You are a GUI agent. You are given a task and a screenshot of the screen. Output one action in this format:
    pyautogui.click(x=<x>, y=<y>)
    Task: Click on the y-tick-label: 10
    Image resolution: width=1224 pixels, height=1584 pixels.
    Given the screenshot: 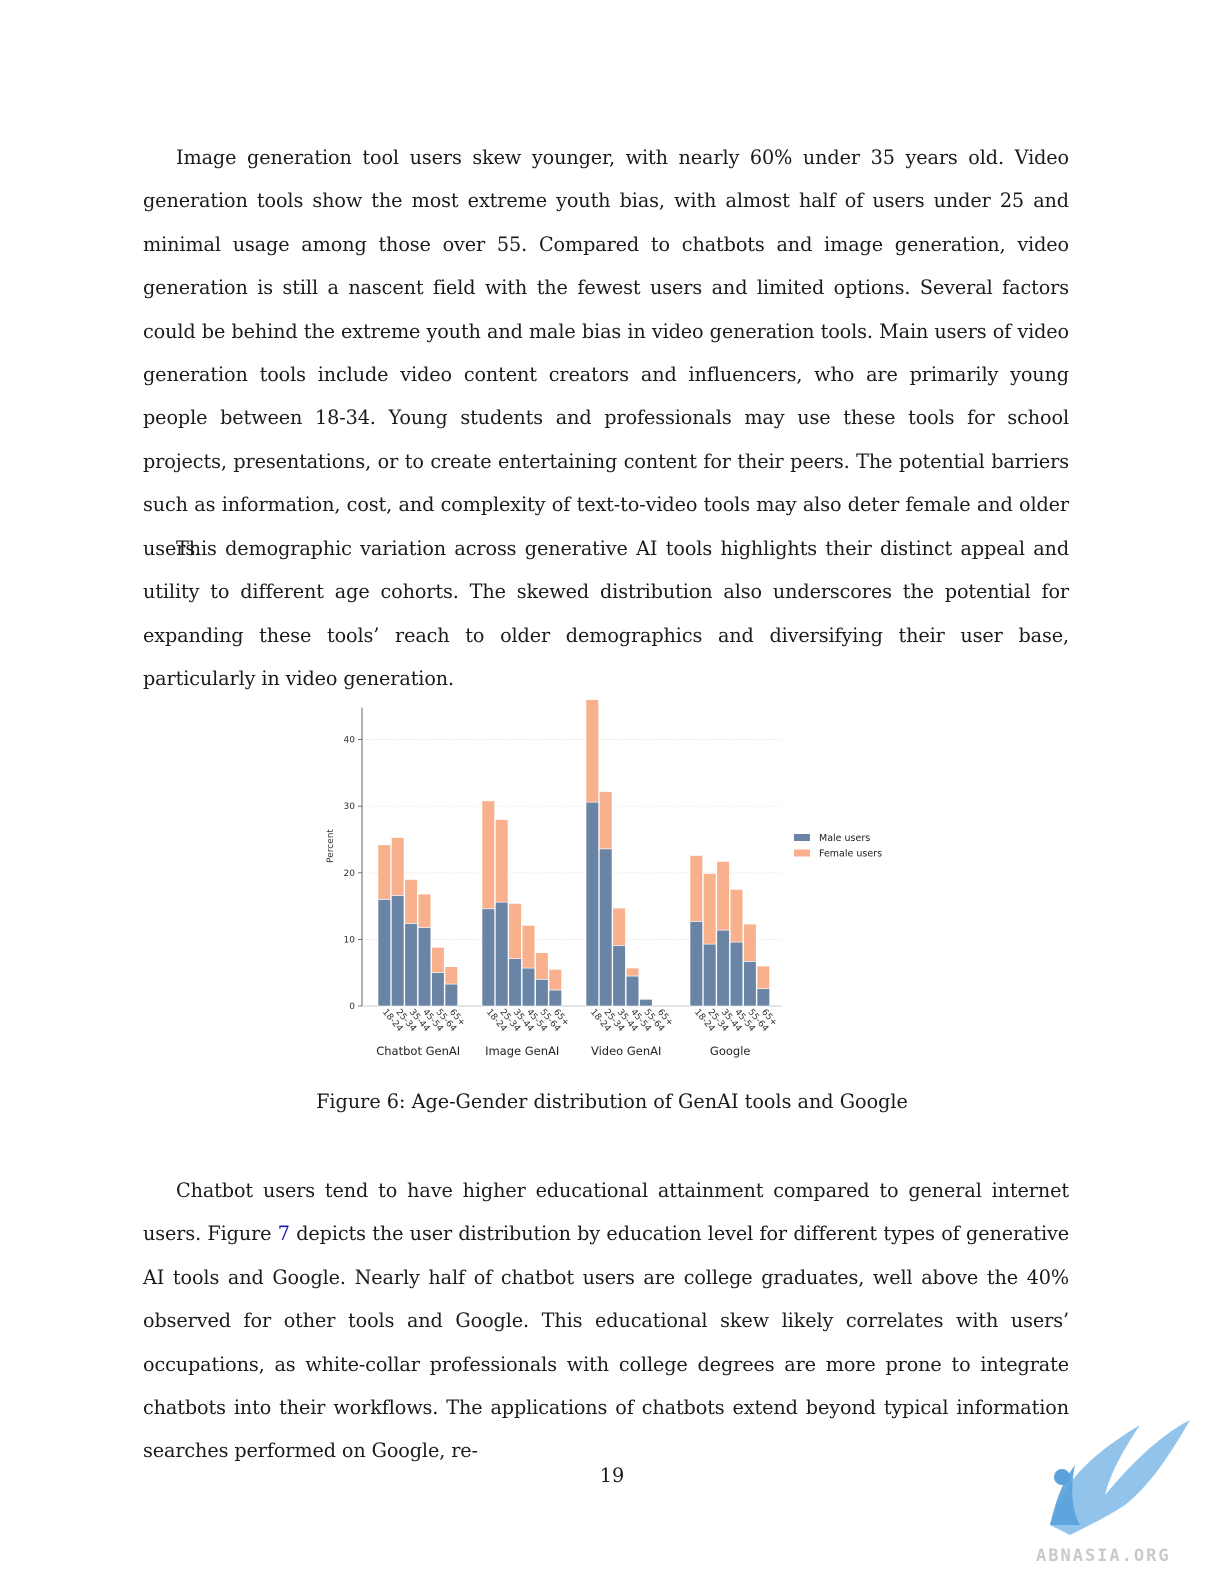 What is the action you would take?
    pyautogui.click(x=350, y=940)
    